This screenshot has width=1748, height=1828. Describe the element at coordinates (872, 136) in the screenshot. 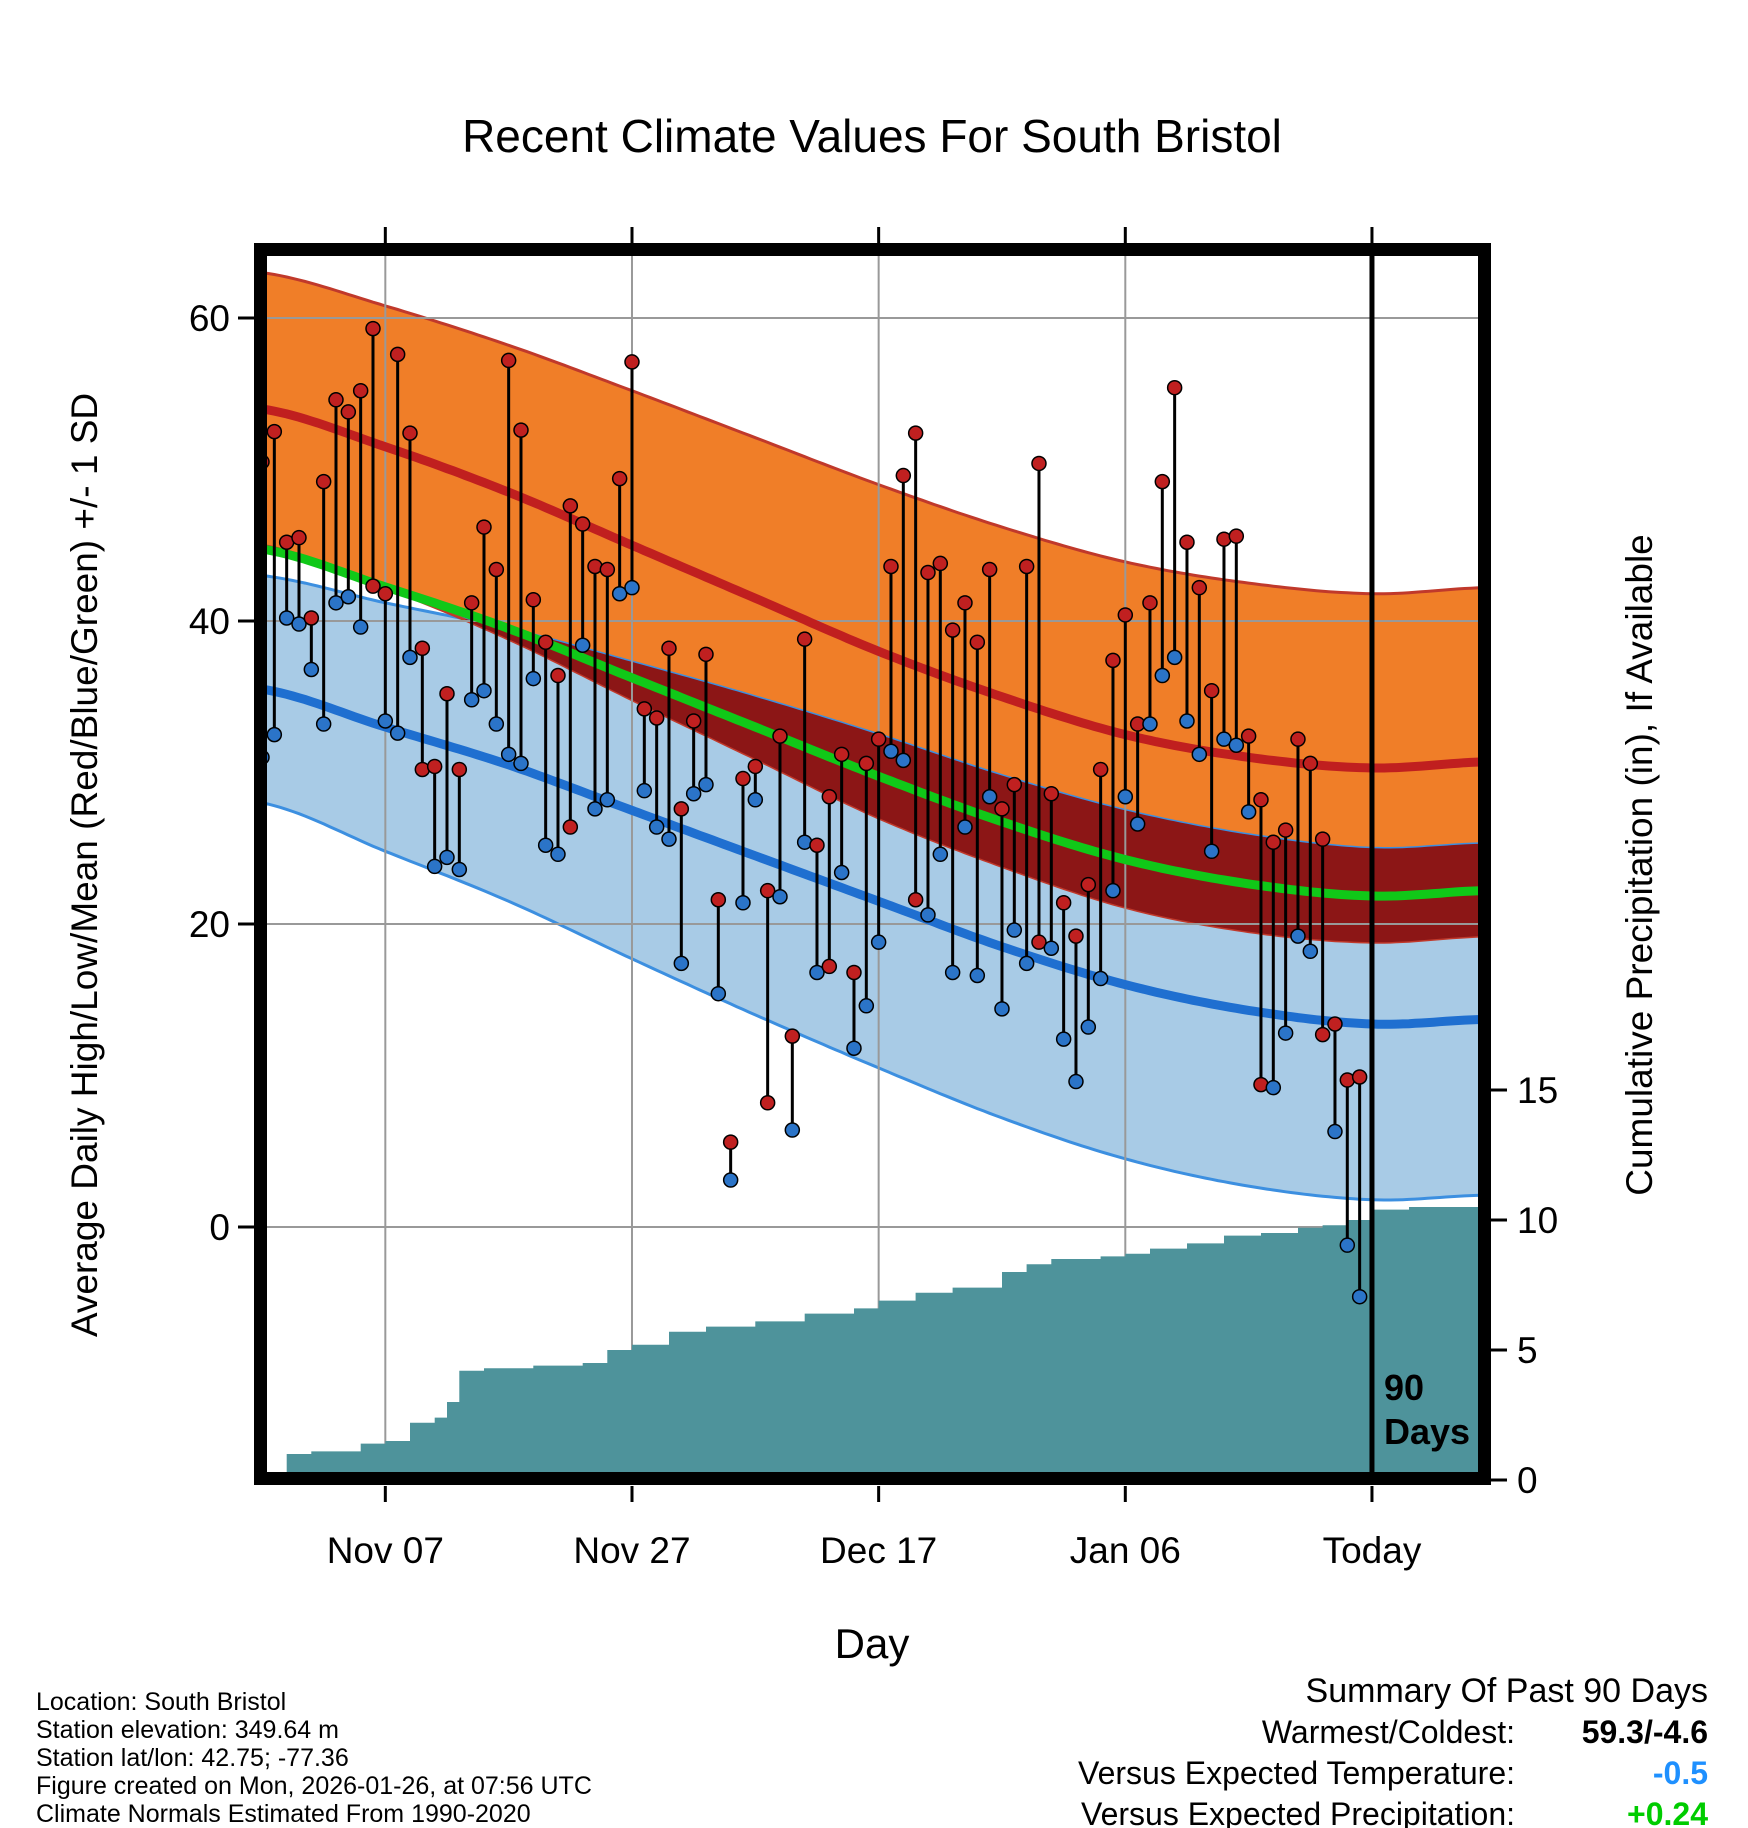

I see `chart-title: Recent Climate Values For South Bristol` at that location.